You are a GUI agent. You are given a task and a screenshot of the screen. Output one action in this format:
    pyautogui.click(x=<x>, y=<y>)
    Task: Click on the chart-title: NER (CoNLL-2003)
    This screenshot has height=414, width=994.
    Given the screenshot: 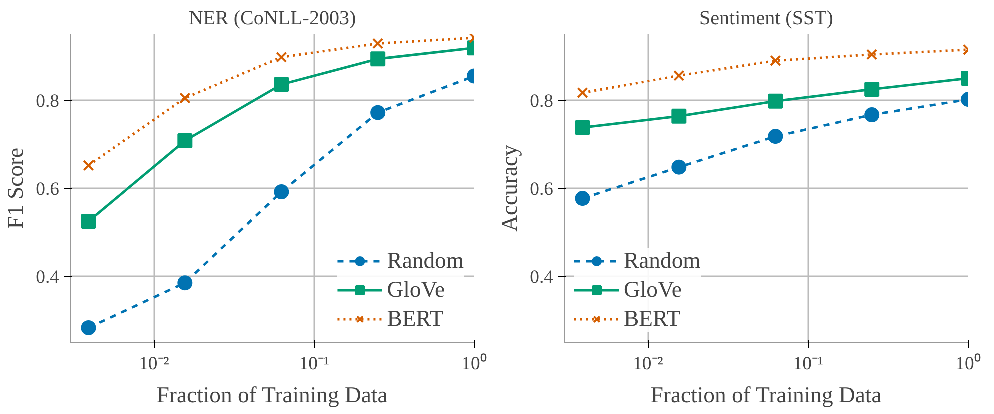 What is the action you would take?
    pyautogui.click(x=272, y=19)
    